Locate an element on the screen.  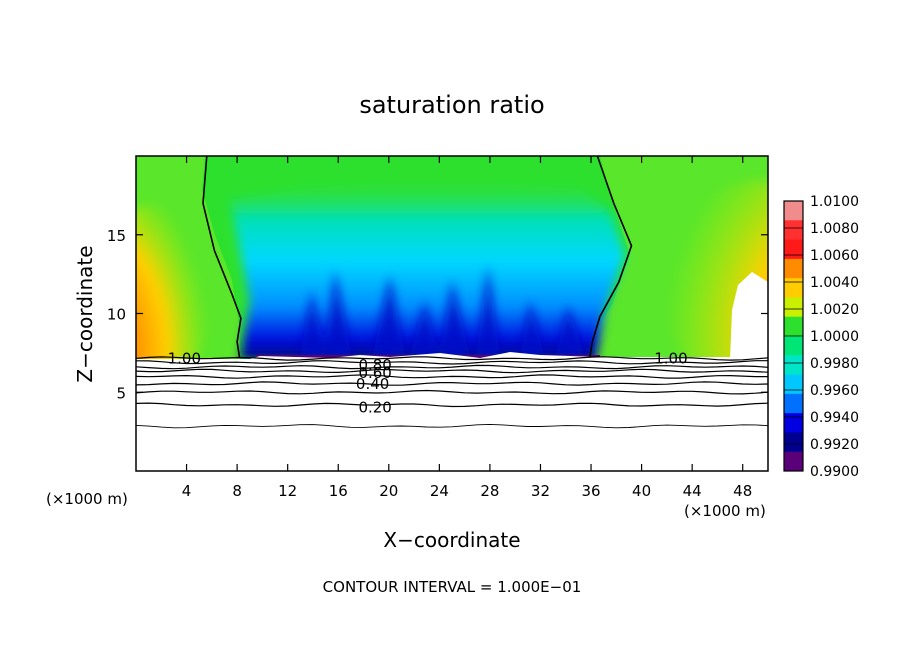
contour-1-00-left is located at coordinates (222, 257).